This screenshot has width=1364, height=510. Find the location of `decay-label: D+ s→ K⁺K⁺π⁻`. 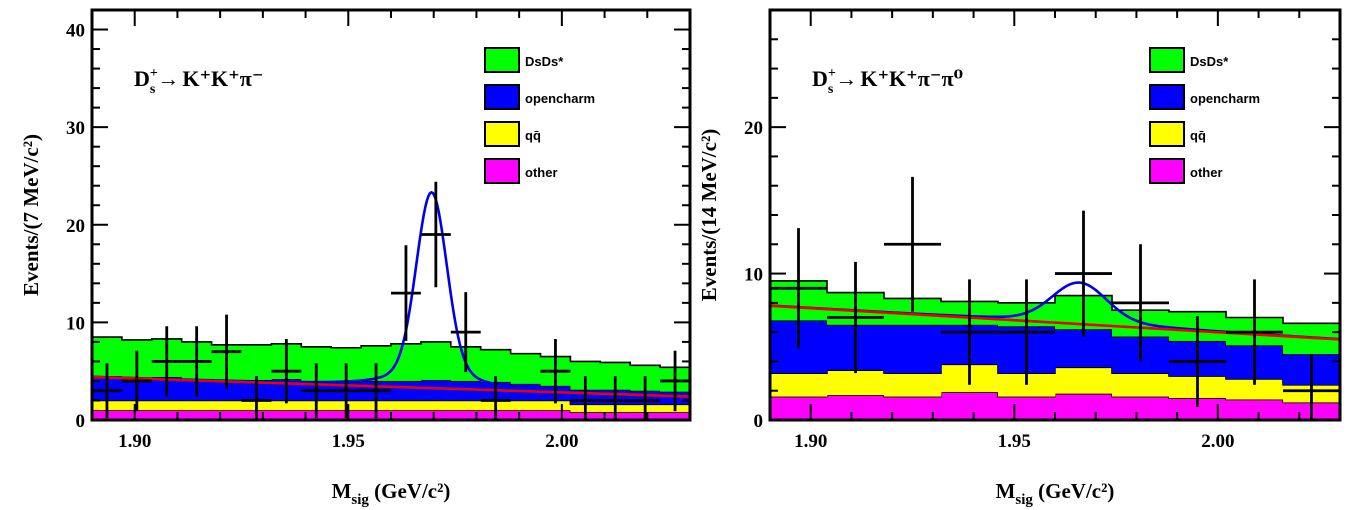

decay-label: D+ s→ K⁺K⁺π⁻ is located at coordinates (198, 81).